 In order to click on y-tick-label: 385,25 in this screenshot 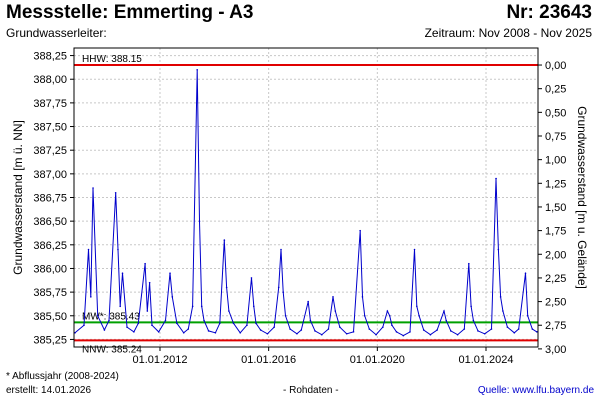, I will do `click(50, 340)`.